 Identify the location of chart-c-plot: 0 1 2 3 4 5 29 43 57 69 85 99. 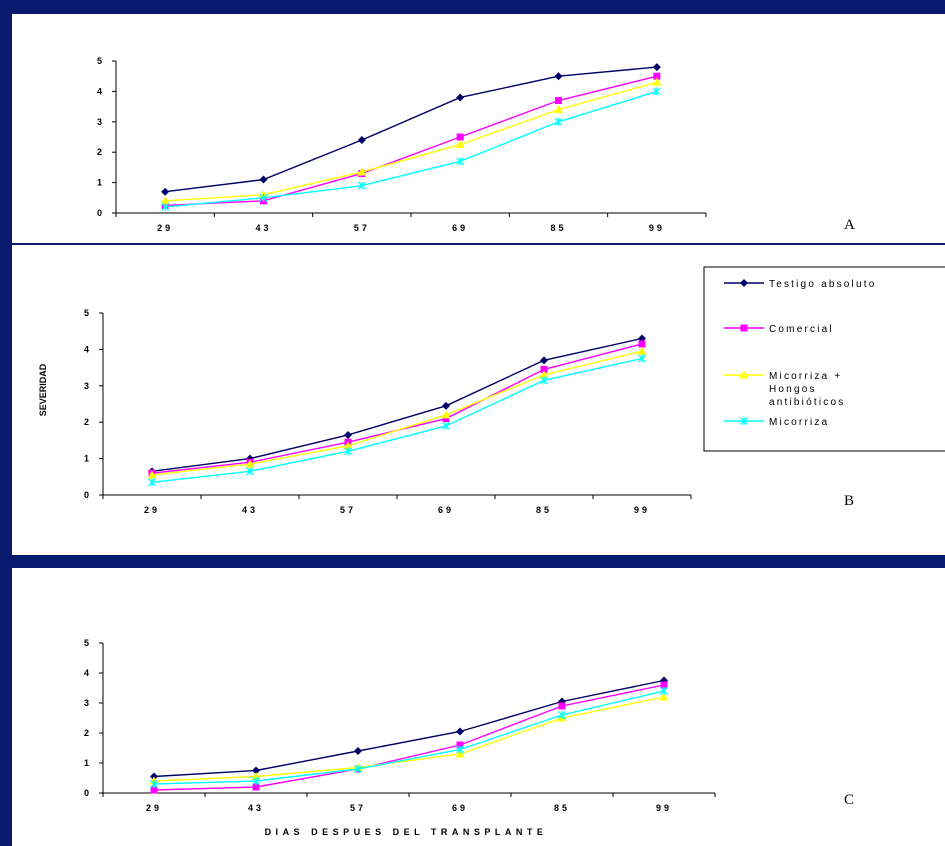
(400, 725).